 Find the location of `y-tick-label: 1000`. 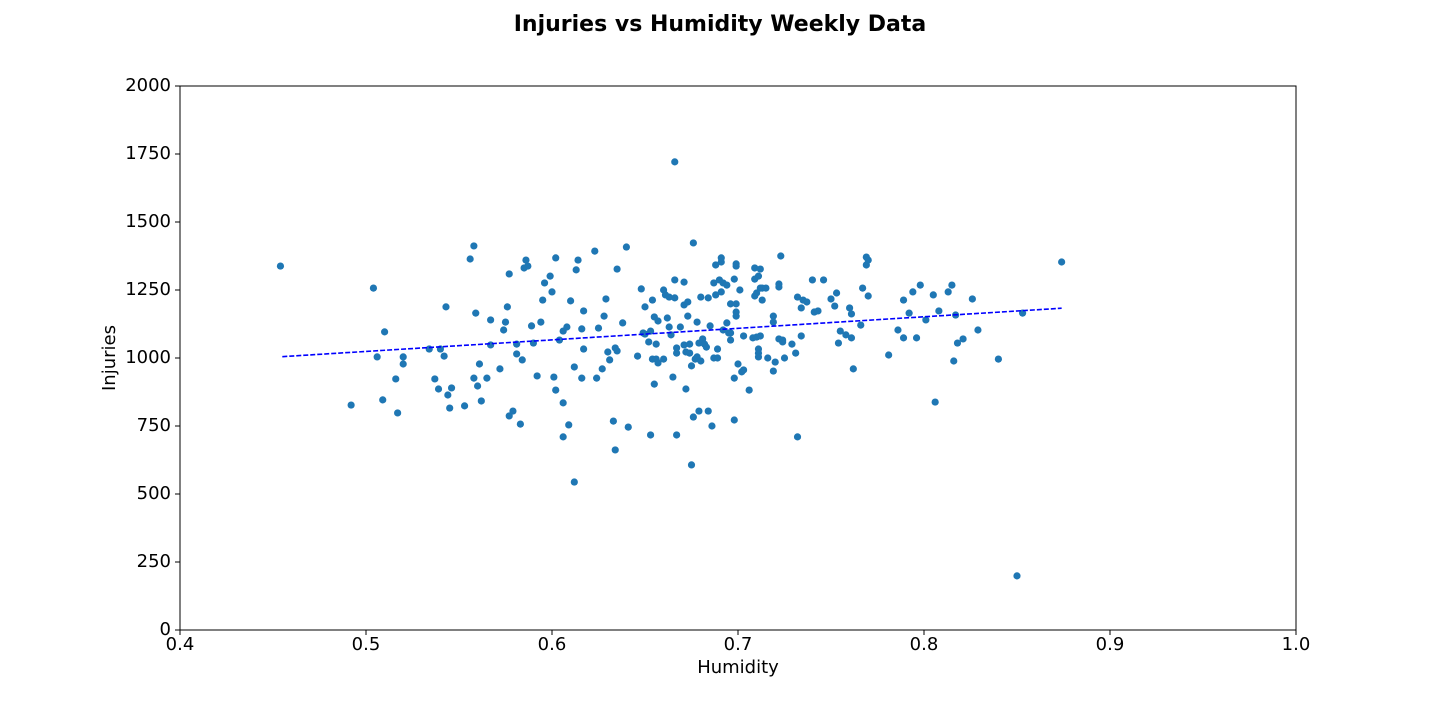

y-tick-label: 1000 is located at coordinates (148, 357).